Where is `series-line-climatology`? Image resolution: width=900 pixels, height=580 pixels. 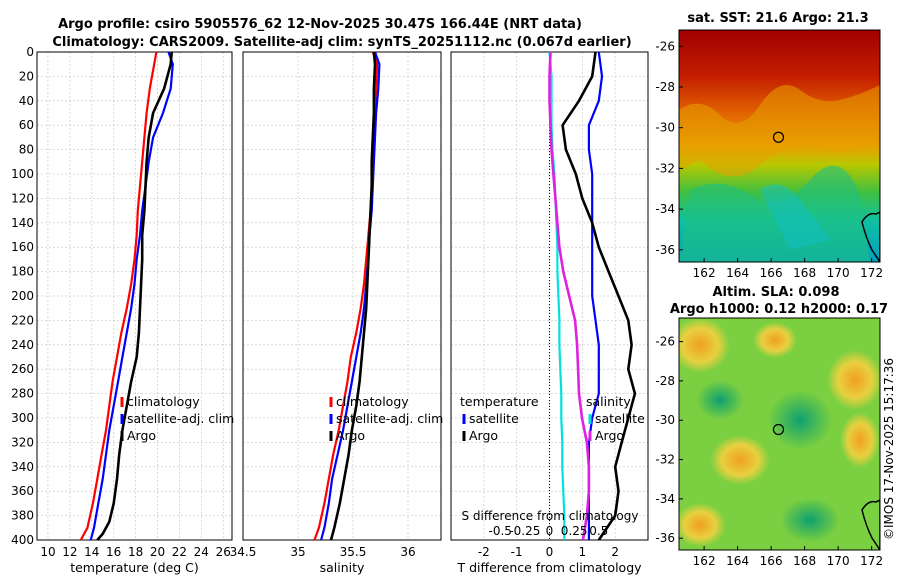 series-line-climatology is located at coordinates (118, 296).